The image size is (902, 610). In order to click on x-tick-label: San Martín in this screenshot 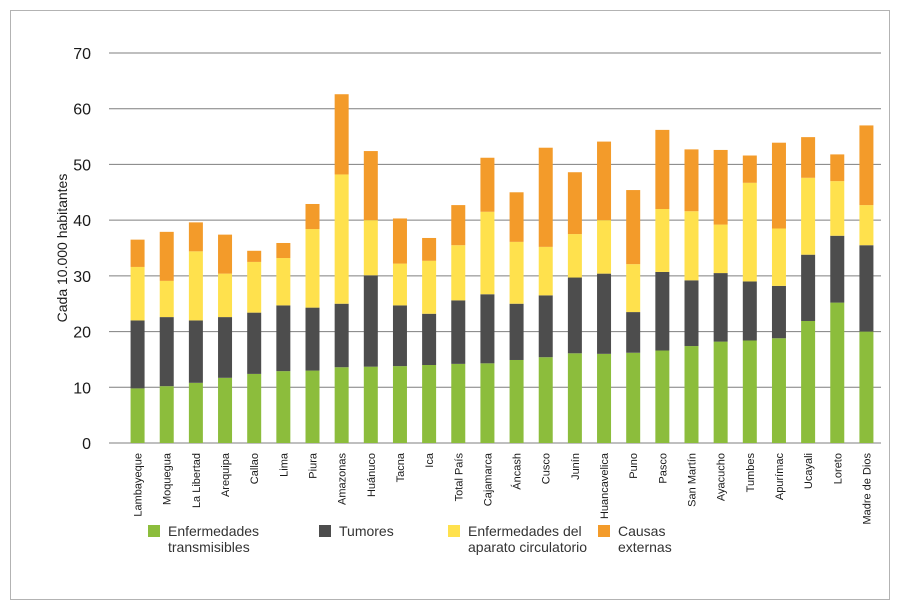, I will do `click(693, 480)`.